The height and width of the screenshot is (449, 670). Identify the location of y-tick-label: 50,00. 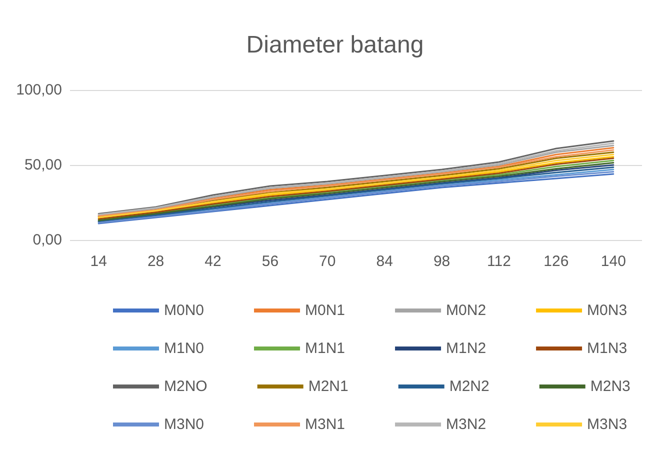
(43, 165).